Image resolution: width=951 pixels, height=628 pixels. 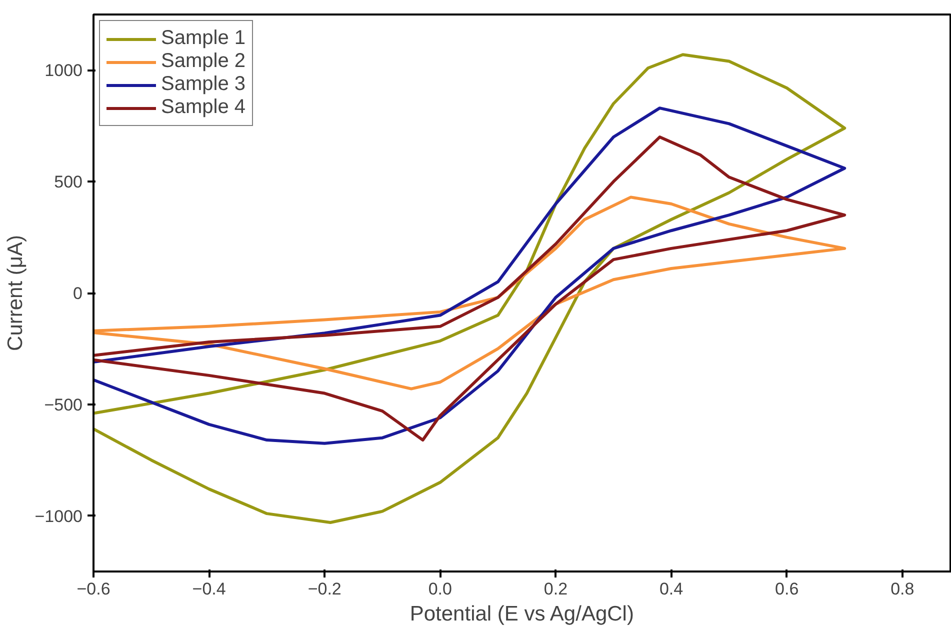 I want to click on x-tick-label: −0.2, so click(x=325, y=589).